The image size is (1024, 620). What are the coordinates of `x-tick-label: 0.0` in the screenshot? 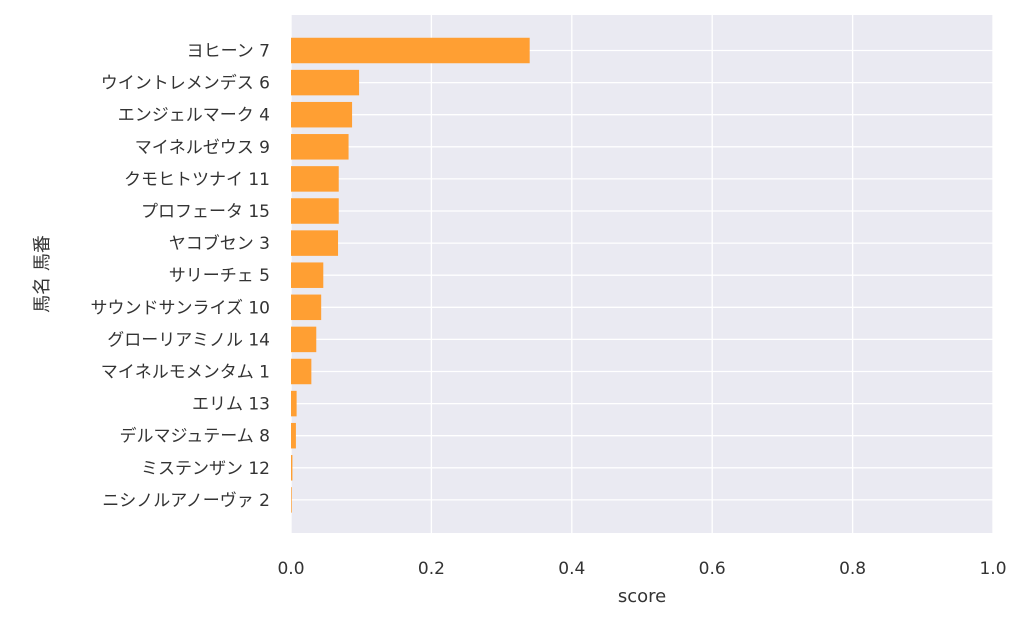 It's located at (290, 569).